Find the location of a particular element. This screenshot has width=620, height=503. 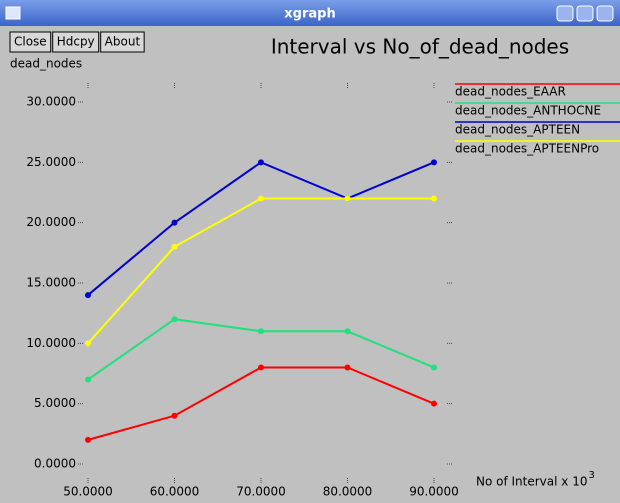

x-tick-label: 50.0000 is located at coordinates (88, 492).